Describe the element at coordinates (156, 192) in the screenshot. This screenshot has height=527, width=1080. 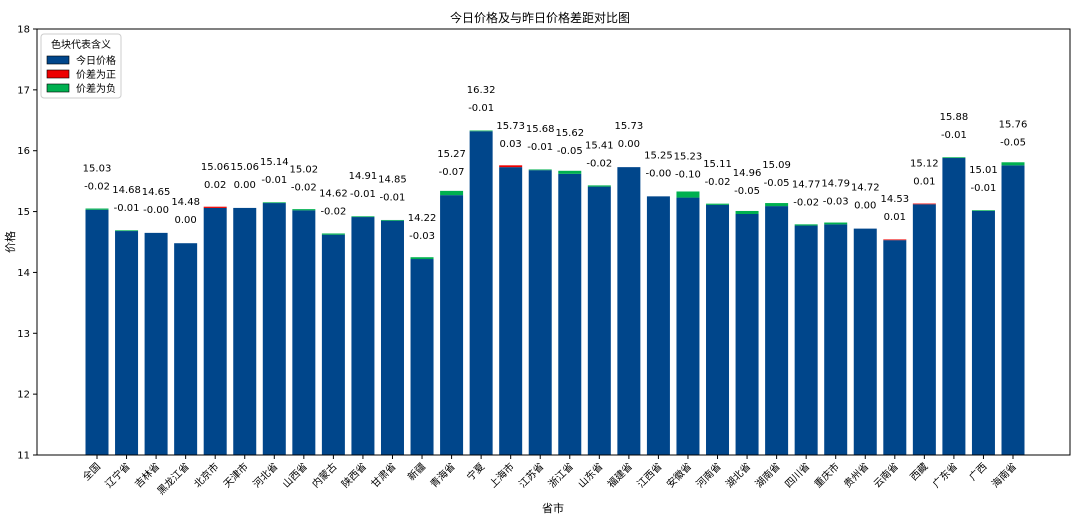
I see `price-label: 14.65` at that location.